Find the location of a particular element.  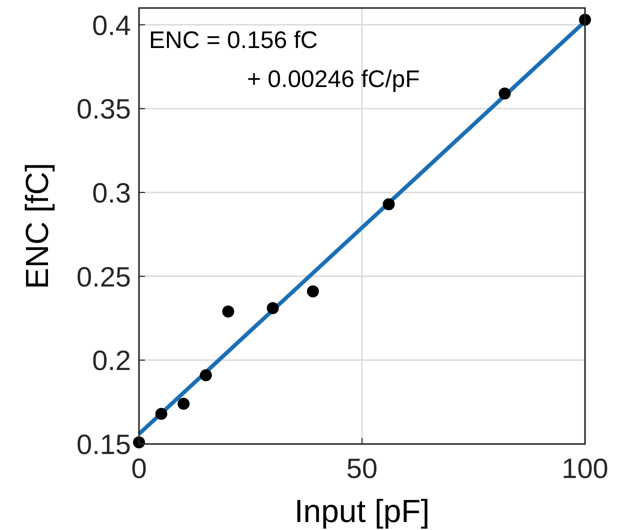

y-tick-label: 0.2 is located at coordinates (111, 360).